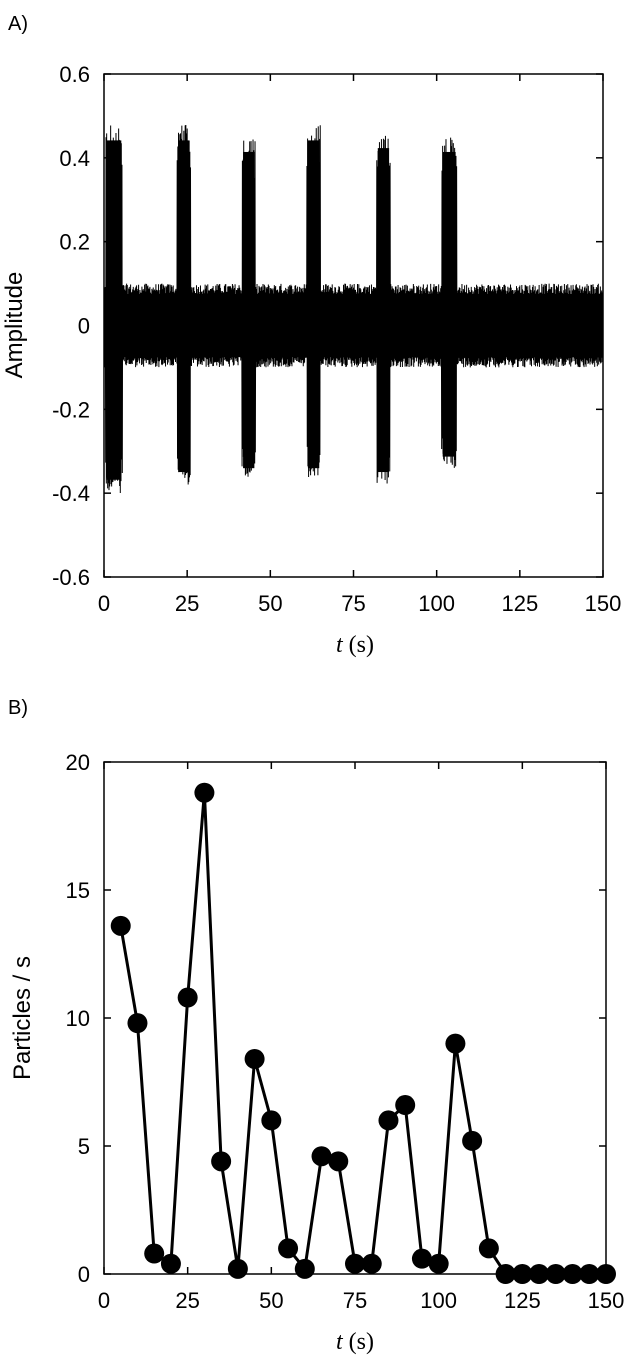  I want to click on panel-a-y-tick-label: -0.6, so click(71, 577).